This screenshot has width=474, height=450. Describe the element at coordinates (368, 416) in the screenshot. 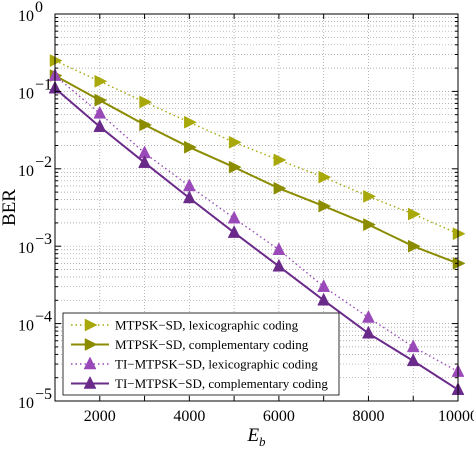

I see `x-tick-label: 8000` at that location.